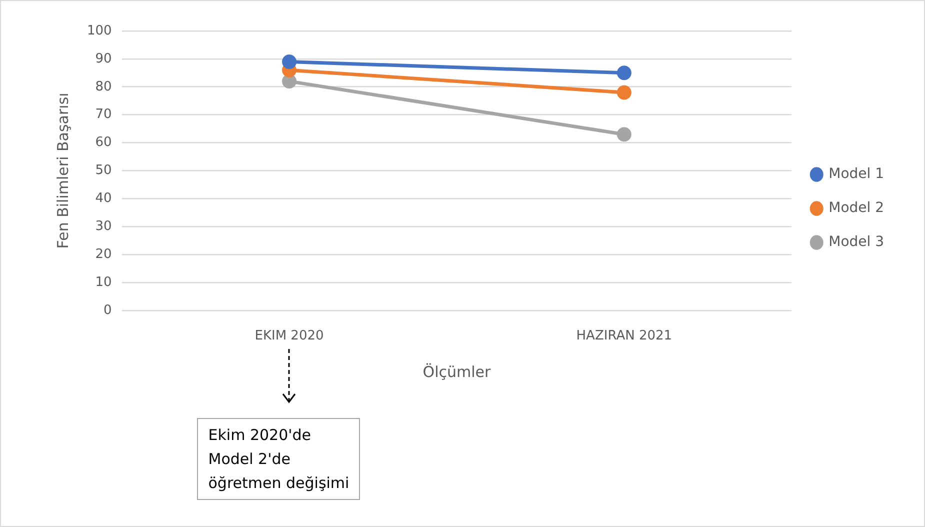 The image size is (925, 527). What do you see at coordinates (289, 336) in the screenshot?
I see `x-tick-label: EKIM 2020` at bounding box center [289, 336].